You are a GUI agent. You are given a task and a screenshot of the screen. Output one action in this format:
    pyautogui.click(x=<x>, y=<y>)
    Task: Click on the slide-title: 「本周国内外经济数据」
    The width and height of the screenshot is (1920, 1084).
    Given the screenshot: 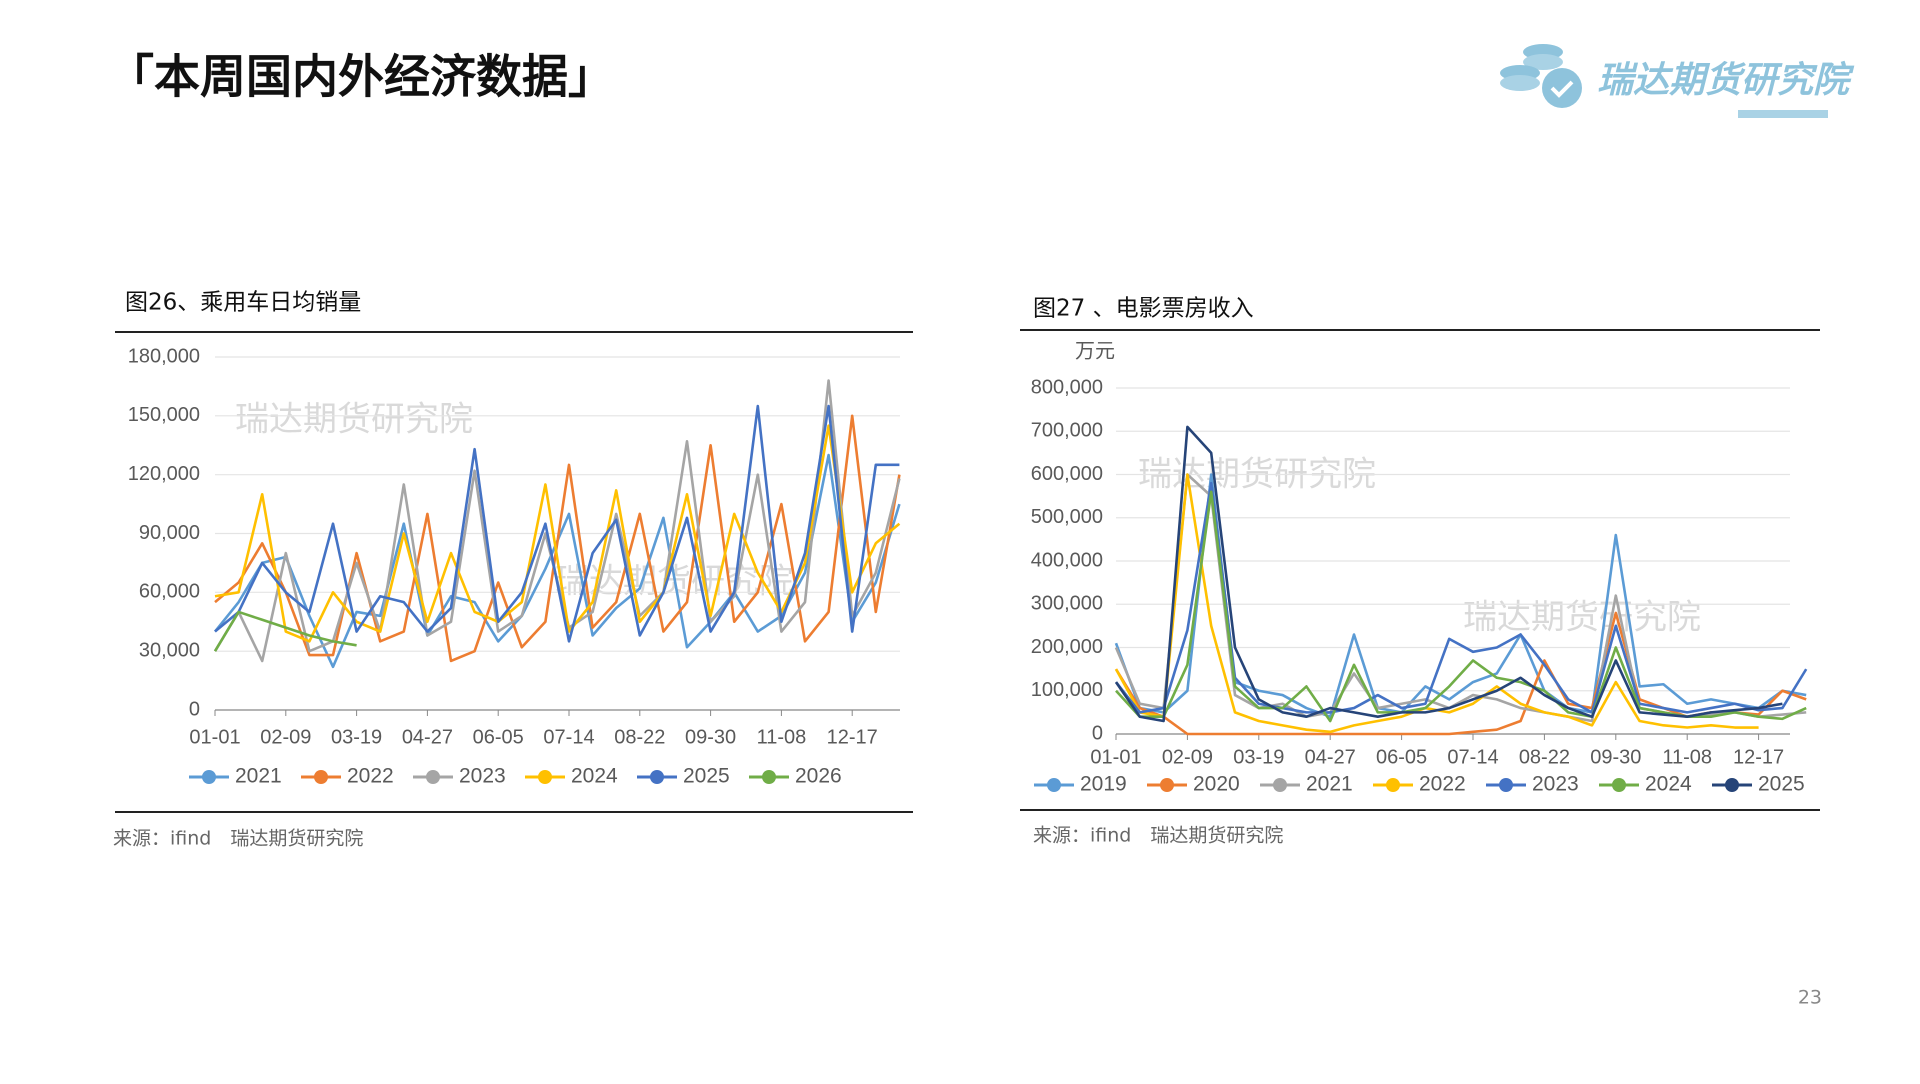 What is the action you would take?
    pyautogui.click(x=361, y=77)
    